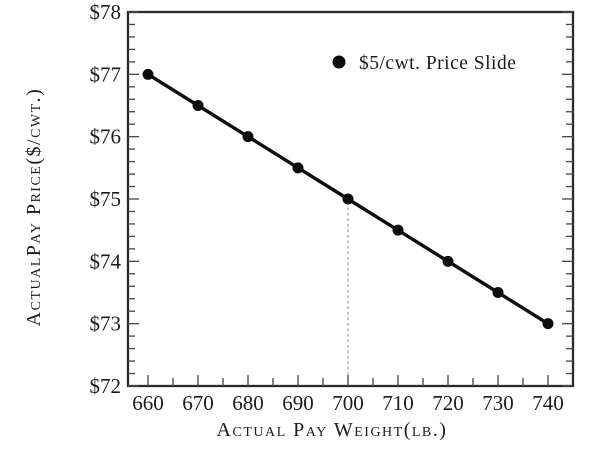 This screenshot has height=467, width=600. What do you see at coordinates (106, 74) in the screenshot?
I see `y-tick-label: $77` at bounding box center [106, 74].